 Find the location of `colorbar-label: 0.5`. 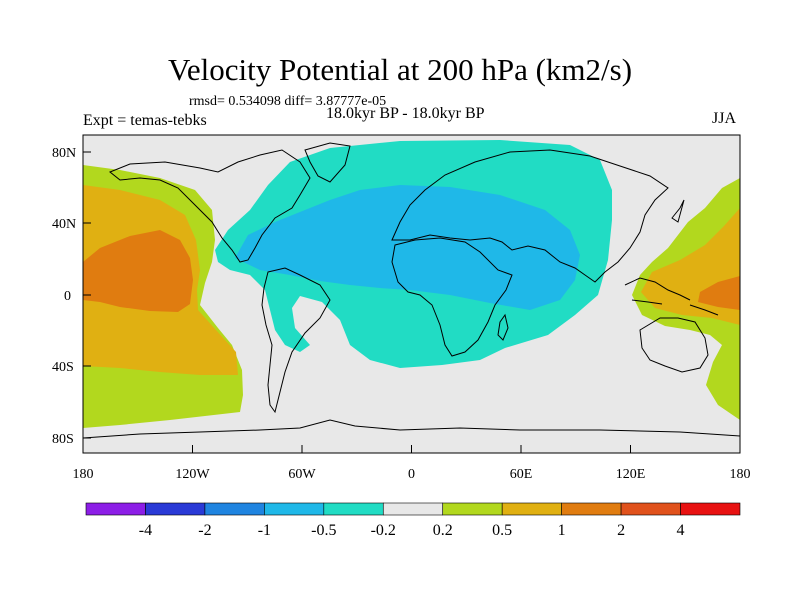

colorbar-label: 0.5 is located at coordinates (502, 530).